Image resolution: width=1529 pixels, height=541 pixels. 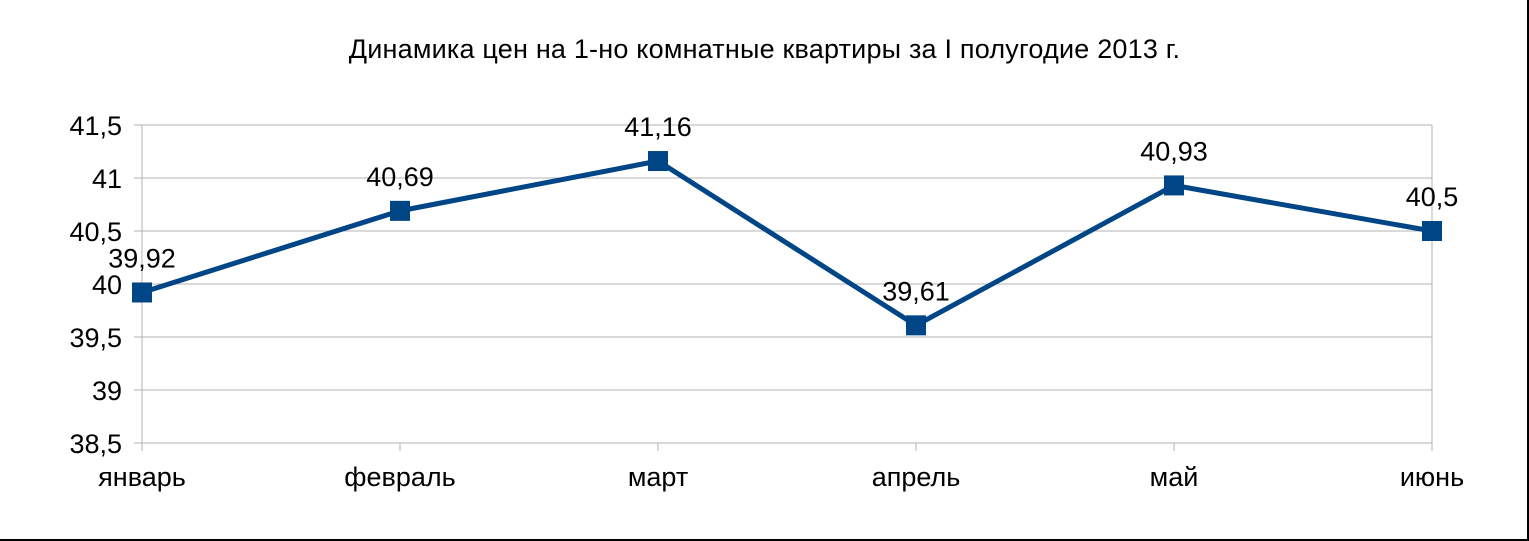 I want to click on y-tick-label: 38,5, so click(x=95, y=444).